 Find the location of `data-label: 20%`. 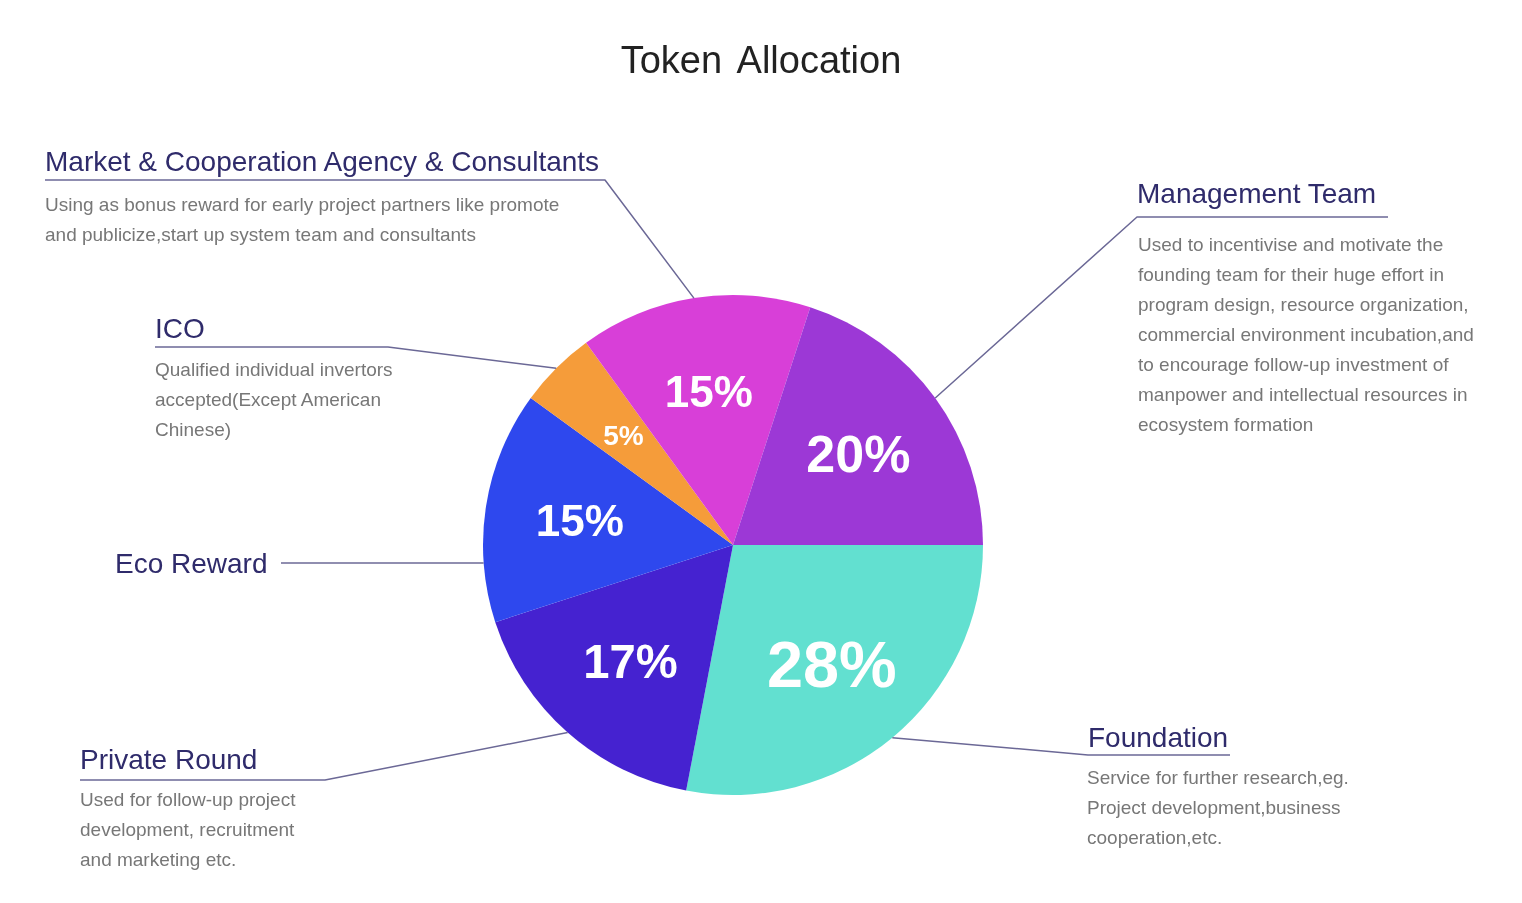

data-label: 20% is located at coordinates (858, 453).